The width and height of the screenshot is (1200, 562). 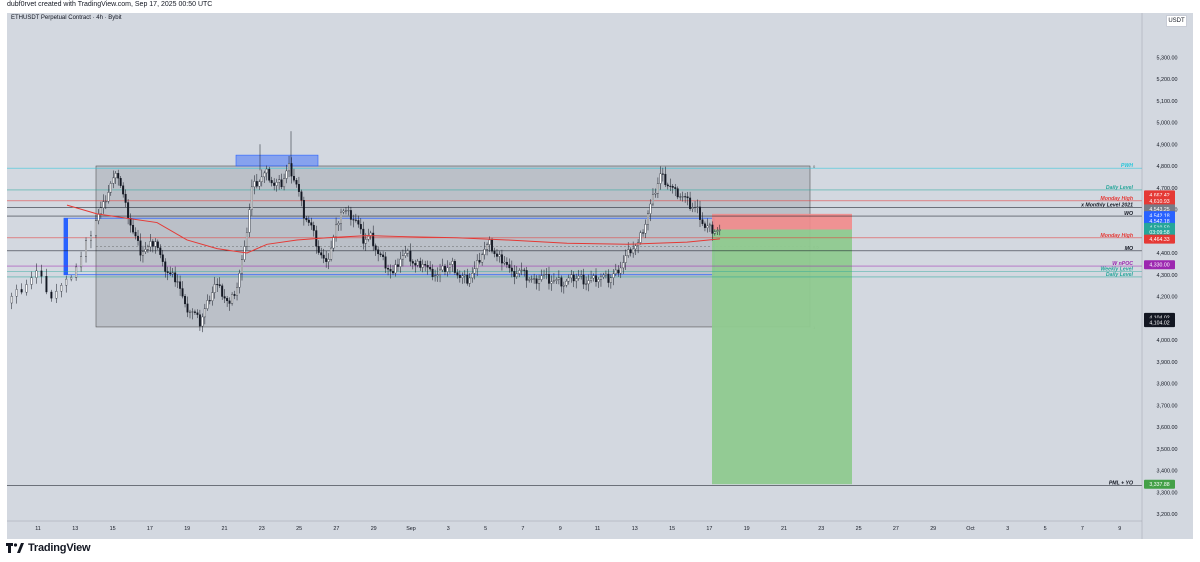 I want to click on time-tick-label: 29, so click(x=933, y=529).